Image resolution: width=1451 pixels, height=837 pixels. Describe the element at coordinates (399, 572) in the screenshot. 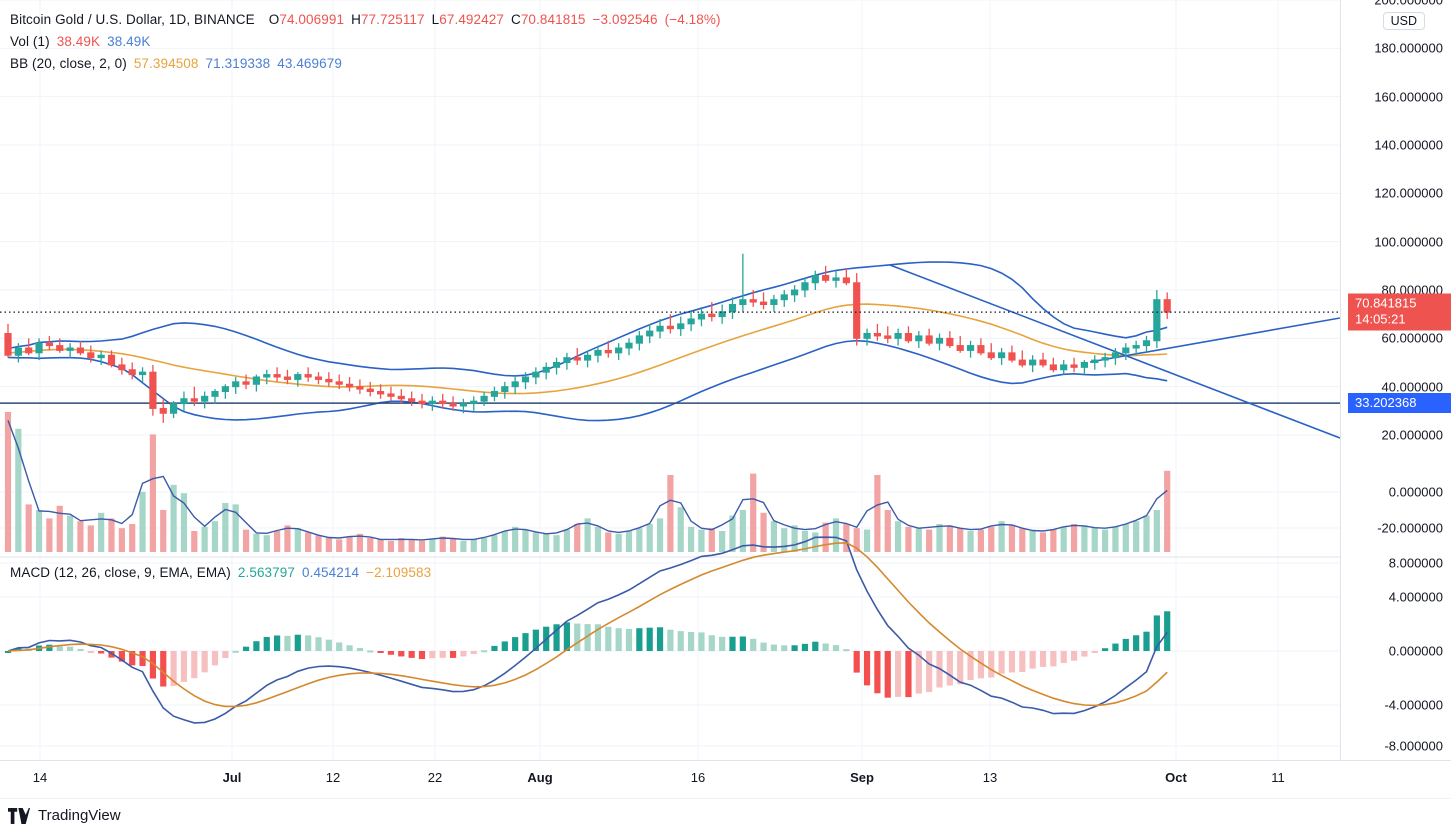

I see `macd-histogram-value: −2.109583` at that location.